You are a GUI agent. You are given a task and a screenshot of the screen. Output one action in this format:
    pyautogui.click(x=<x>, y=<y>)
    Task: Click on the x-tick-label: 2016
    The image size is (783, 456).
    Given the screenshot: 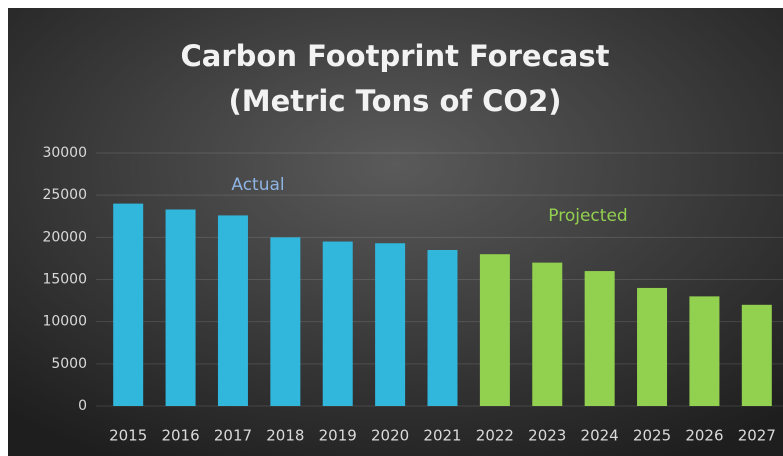 What is the action you would take?
    pyautogui.click(x=180, y=436)
    